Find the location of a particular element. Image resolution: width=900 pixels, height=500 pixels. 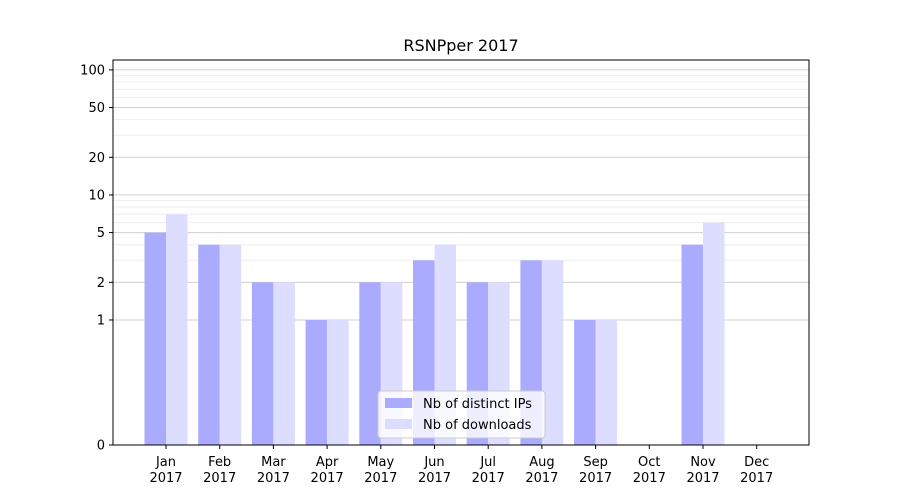

legend-label: Nb of distinct IPs is located at coordinates (477, 404).